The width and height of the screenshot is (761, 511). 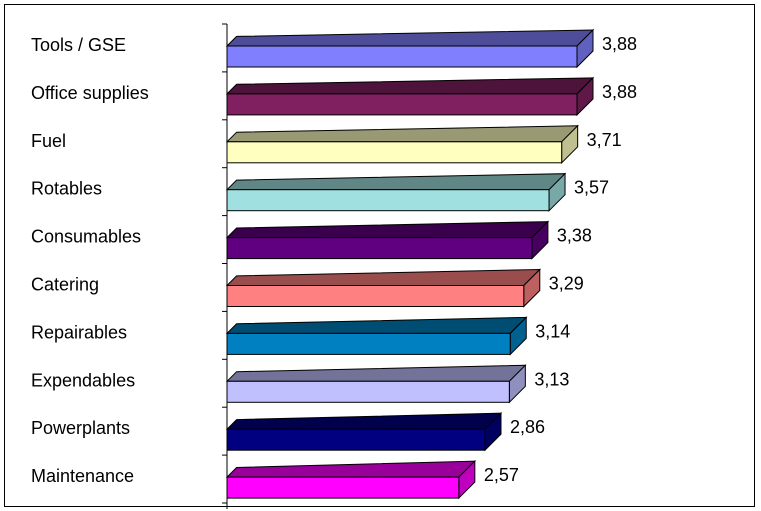 I want to click on value-label: 2,57, so click(x=501, y=475).